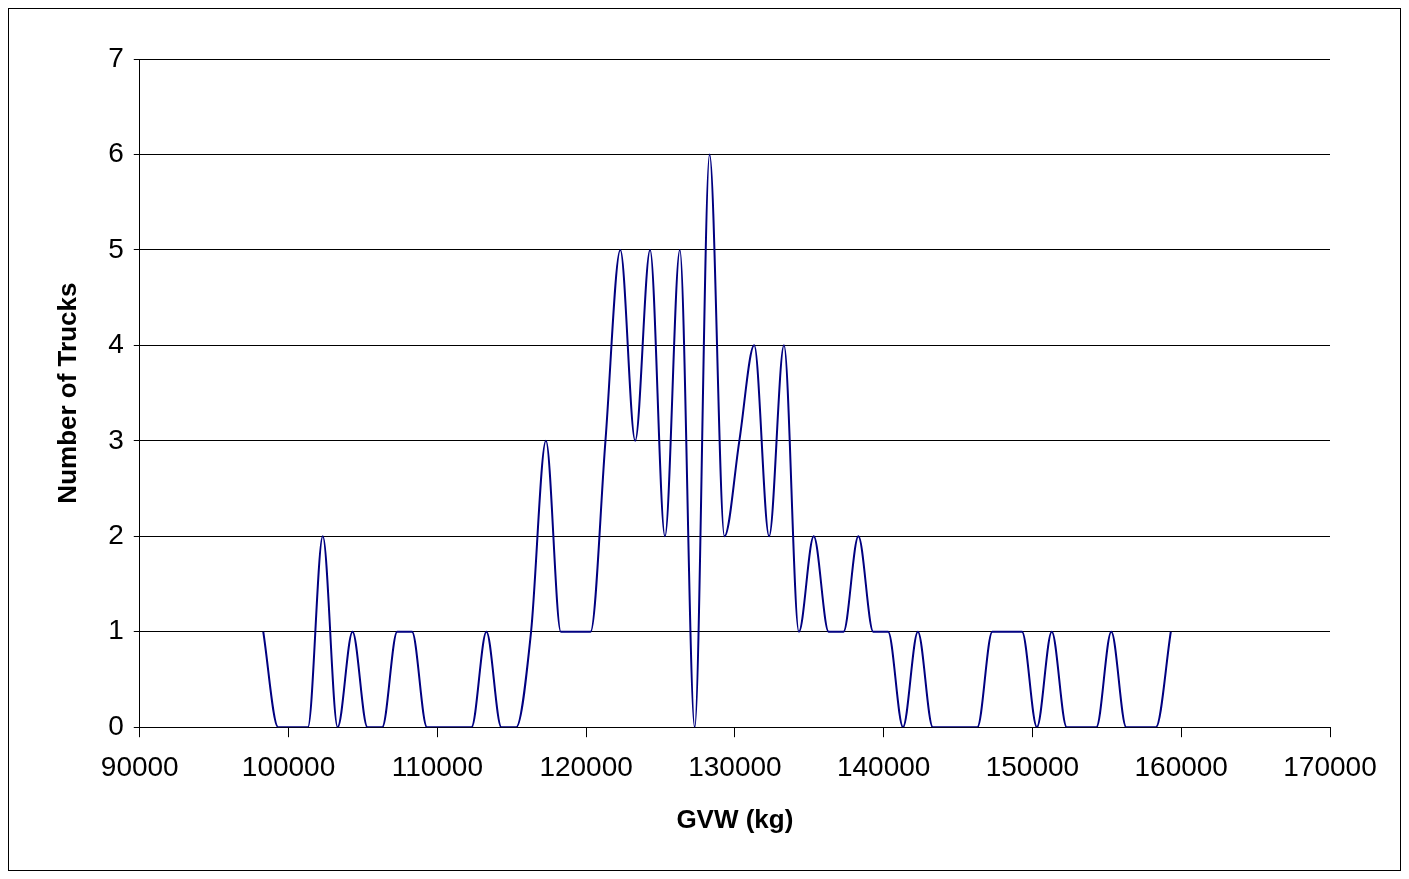 The height and width of the screenshot is (879, 1409). What do you see at coordinates (116, 725) in the screenshot?
I see `y-tick-label: 0` at bounding box center [116, 725].